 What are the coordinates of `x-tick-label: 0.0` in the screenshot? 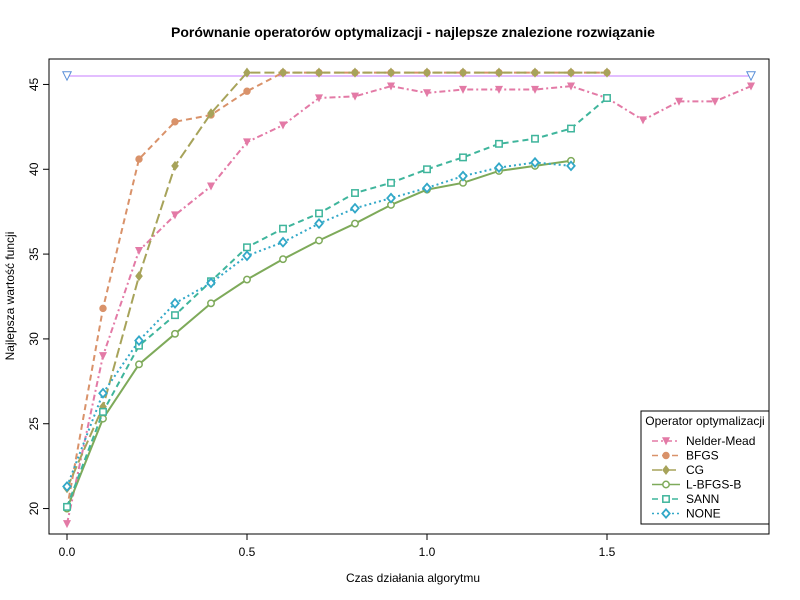 It's located at (67, 552).